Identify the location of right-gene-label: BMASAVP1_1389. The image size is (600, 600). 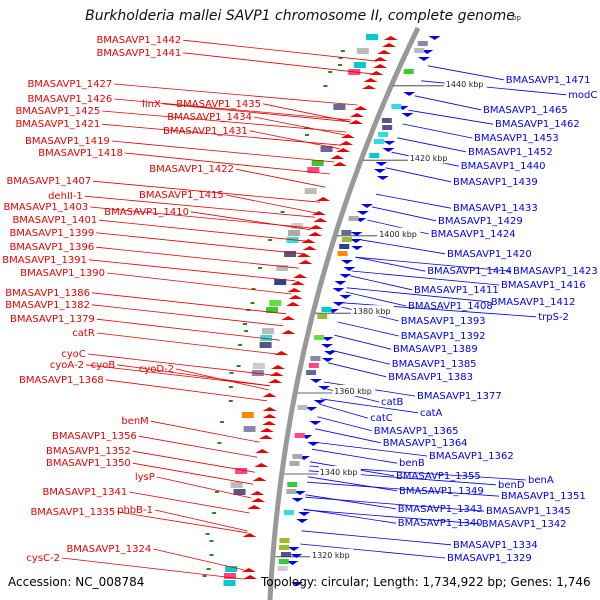
(435, 349).